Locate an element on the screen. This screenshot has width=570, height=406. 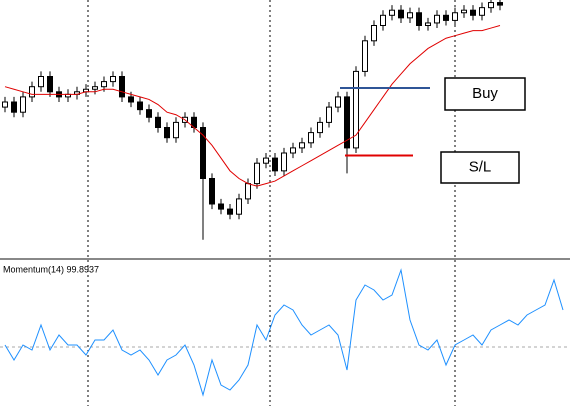
level-label: Buy is located at coordinates (485, 93).